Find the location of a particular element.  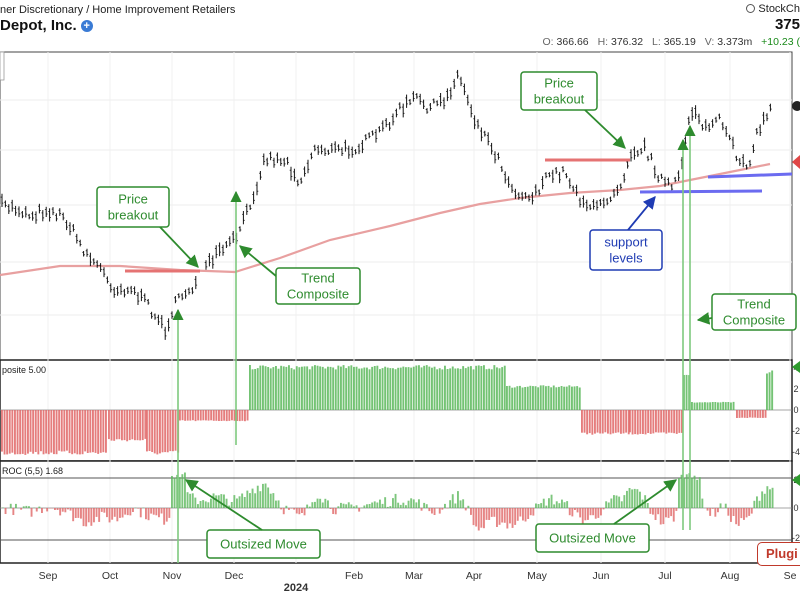

trend-composite-label-1-text: Composite is located at coordinates (318, 294).